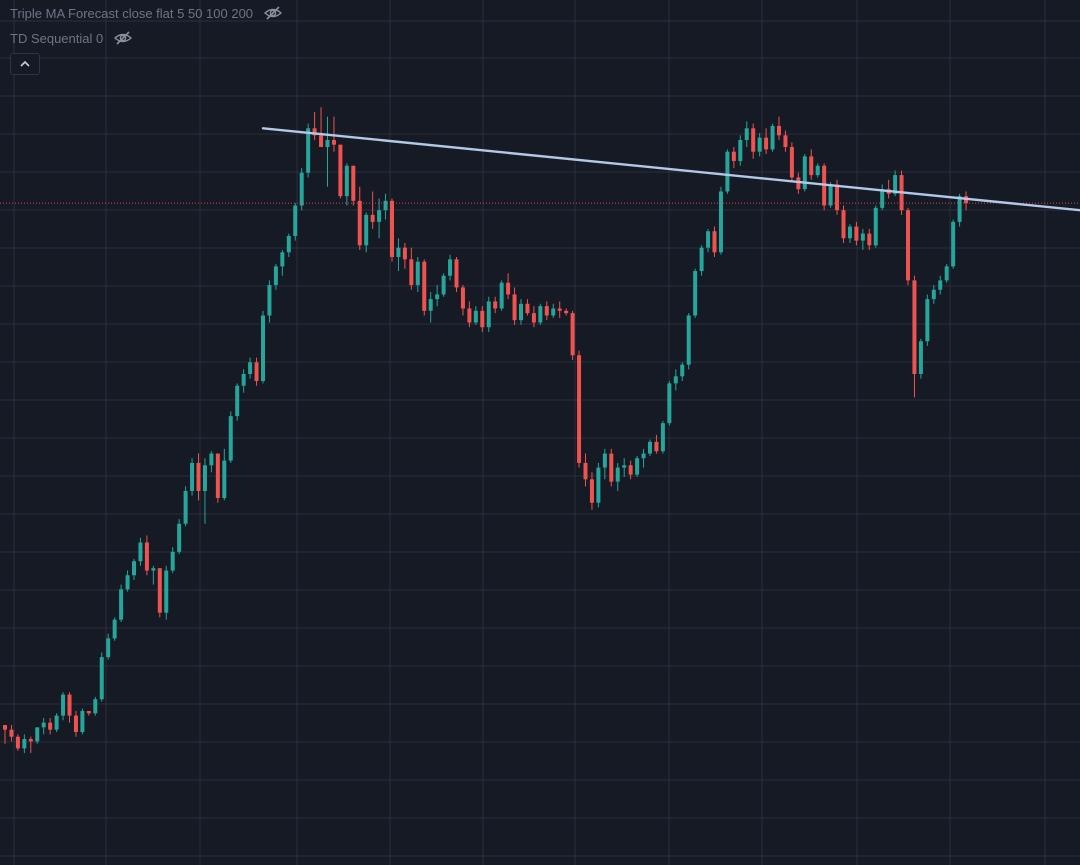 This screenshot has height=865, width=1080. I want to click on collapse-legend-button, so click(25, 64).